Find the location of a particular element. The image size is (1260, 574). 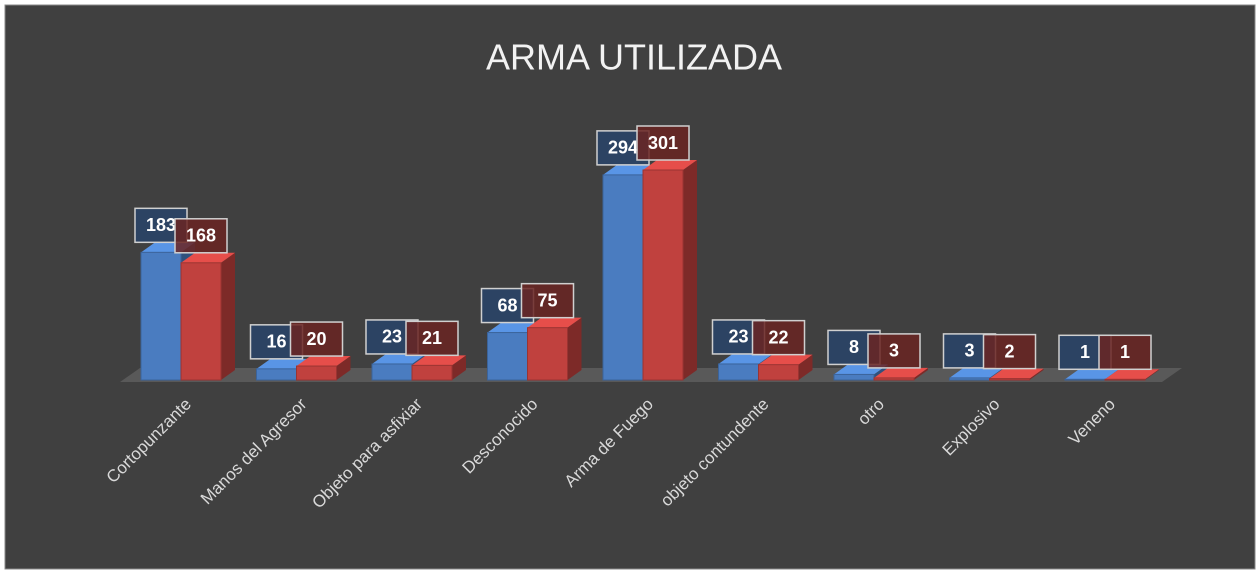

data-label: 183 is located at coordinates (161, 225).